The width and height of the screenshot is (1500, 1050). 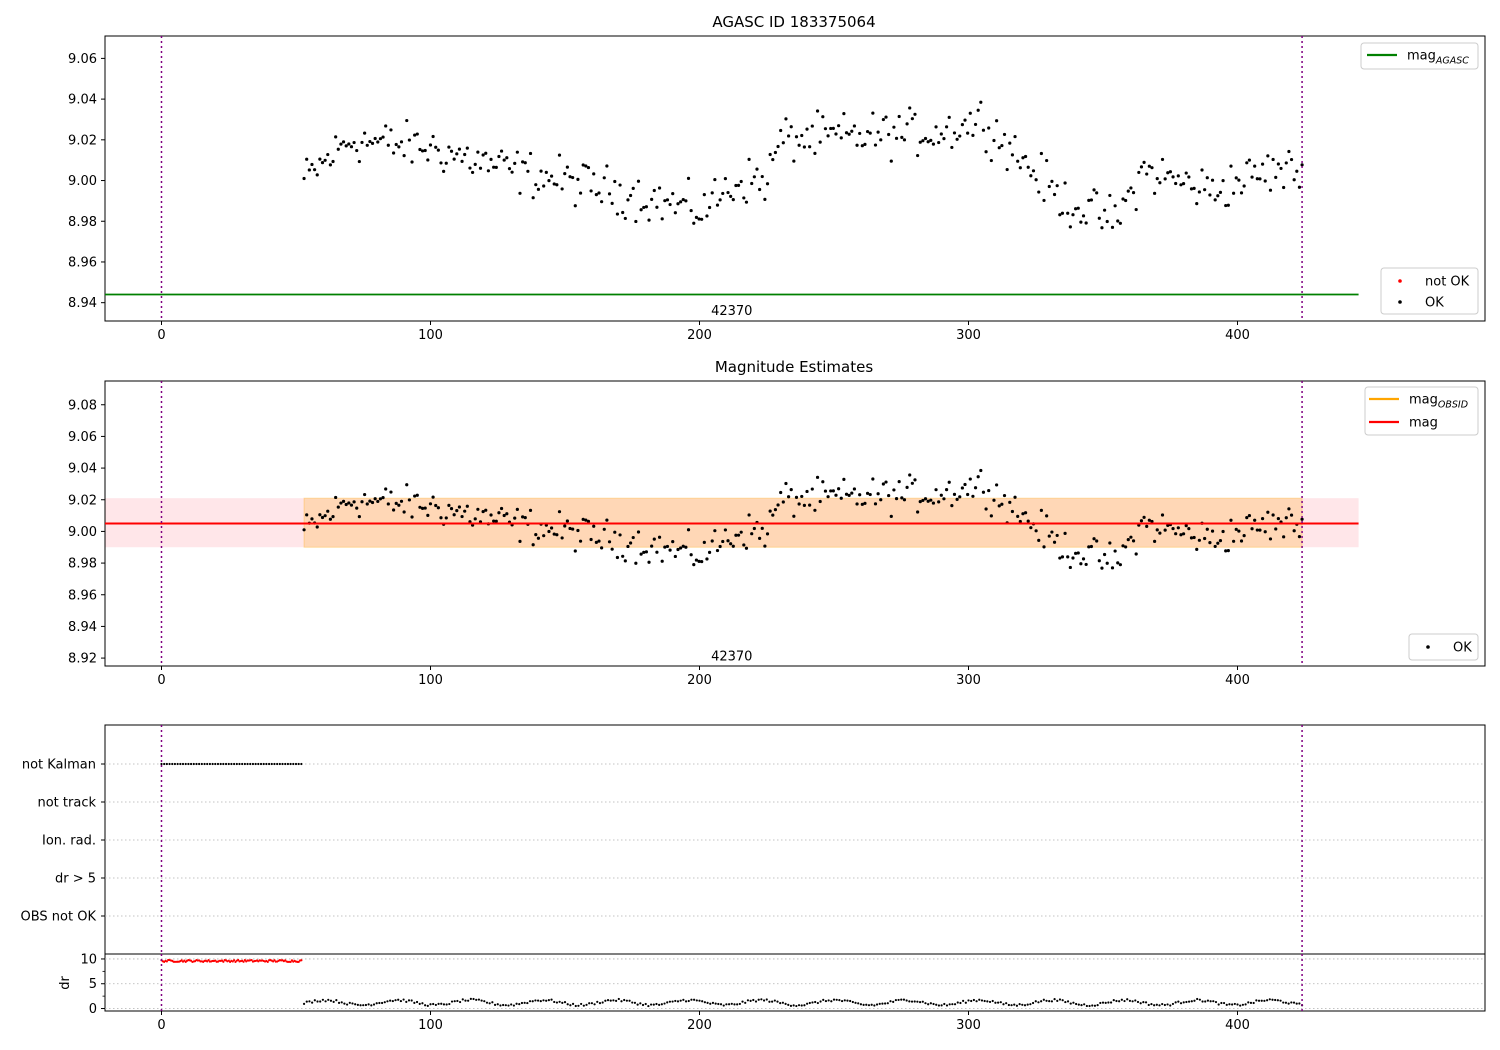 What do you see at coordinates (1443, 647) in the screenshot?
I see `legend-frame` at bounding box center [1443, 647].